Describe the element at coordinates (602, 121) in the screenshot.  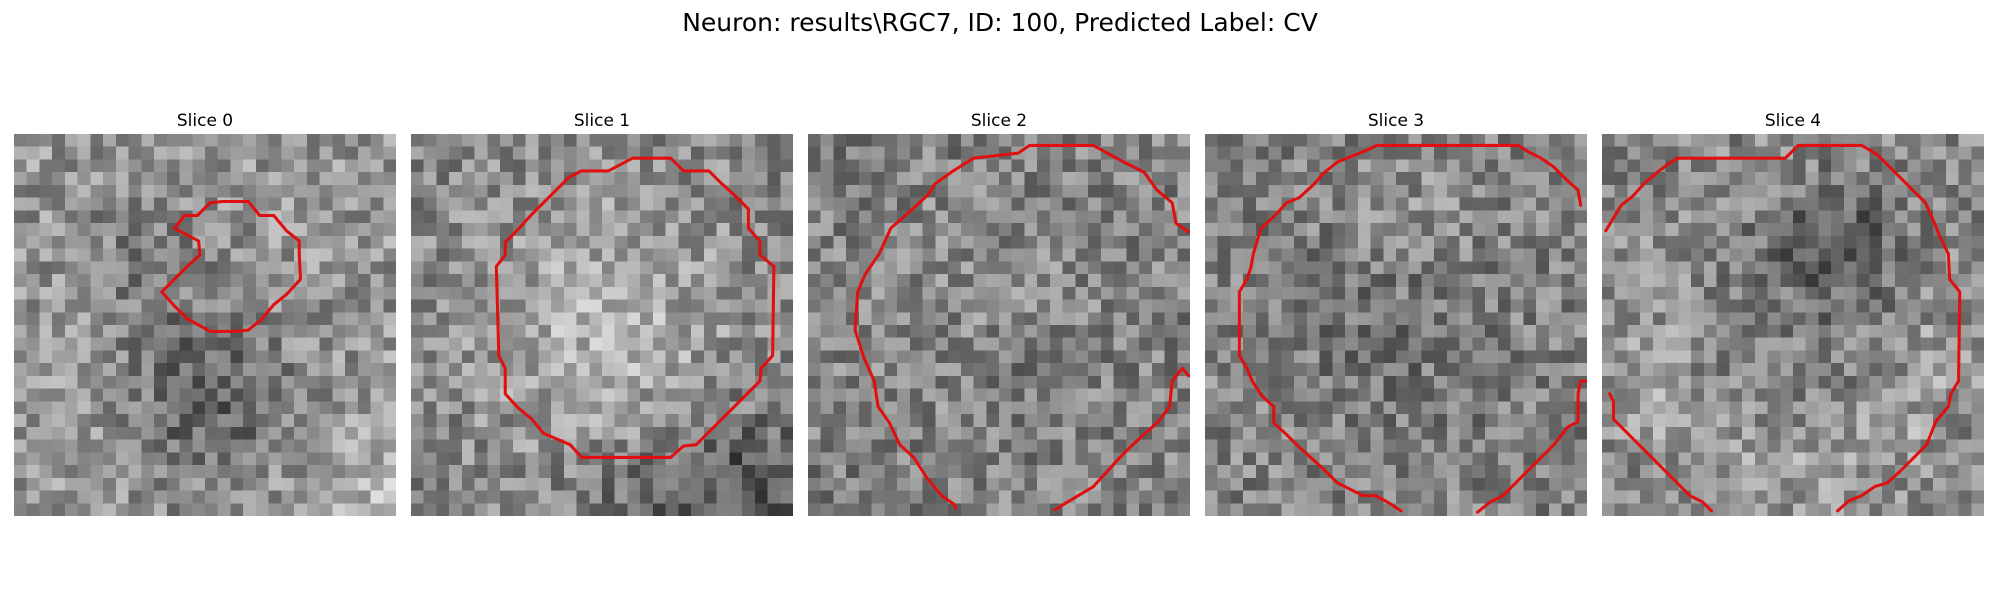
I see `slice-title: Slice 1` at that location.